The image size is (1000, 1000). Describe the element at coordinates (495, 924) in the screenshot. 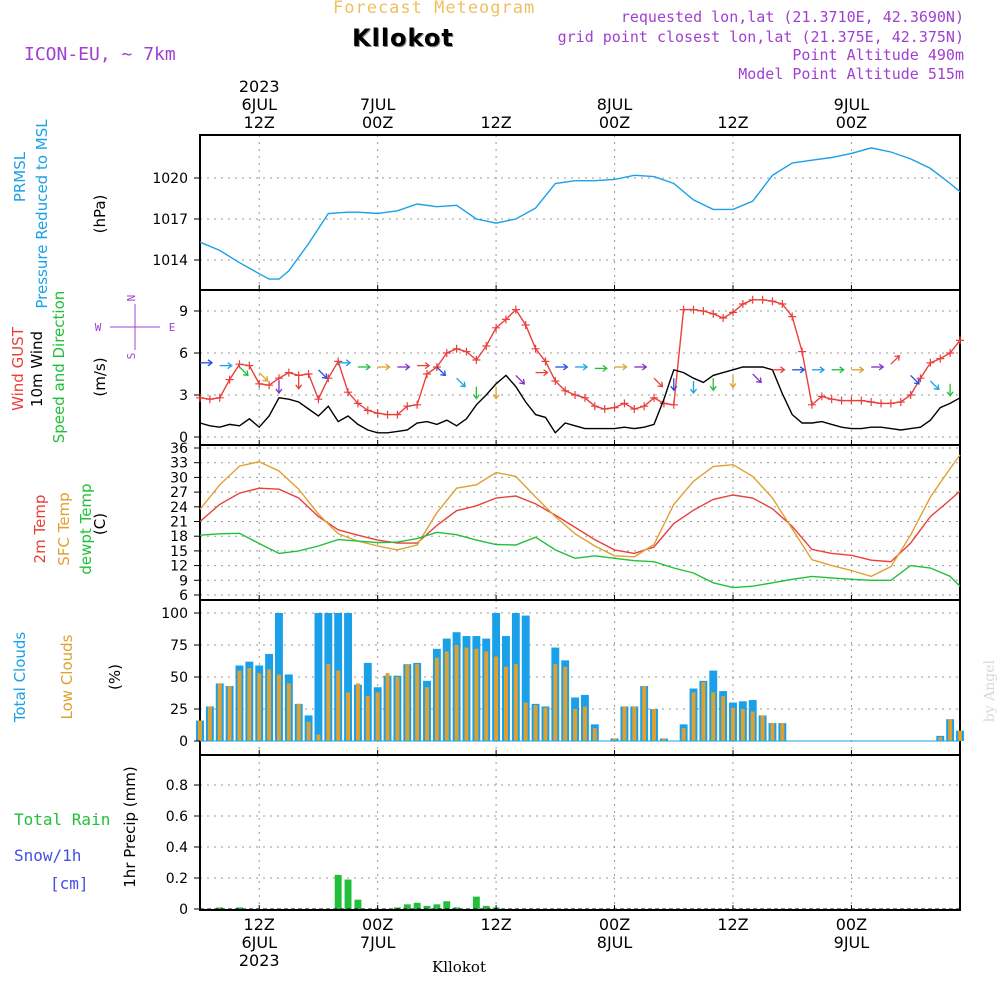

I see `bottom-hour-label: 12Z` at that location.